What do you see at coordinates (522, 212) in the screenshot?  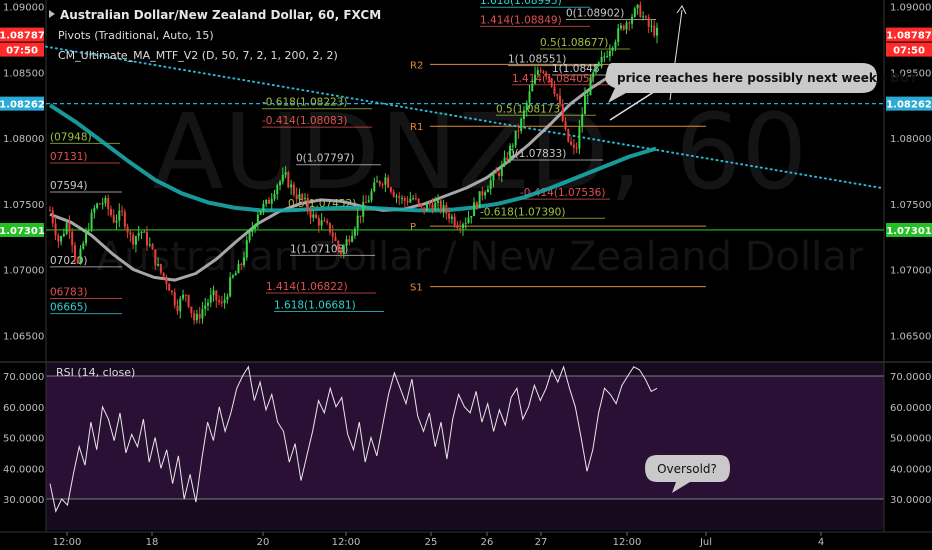 I see `fib-label: -0.618(1.07390)` at bounding box center [522, 212].